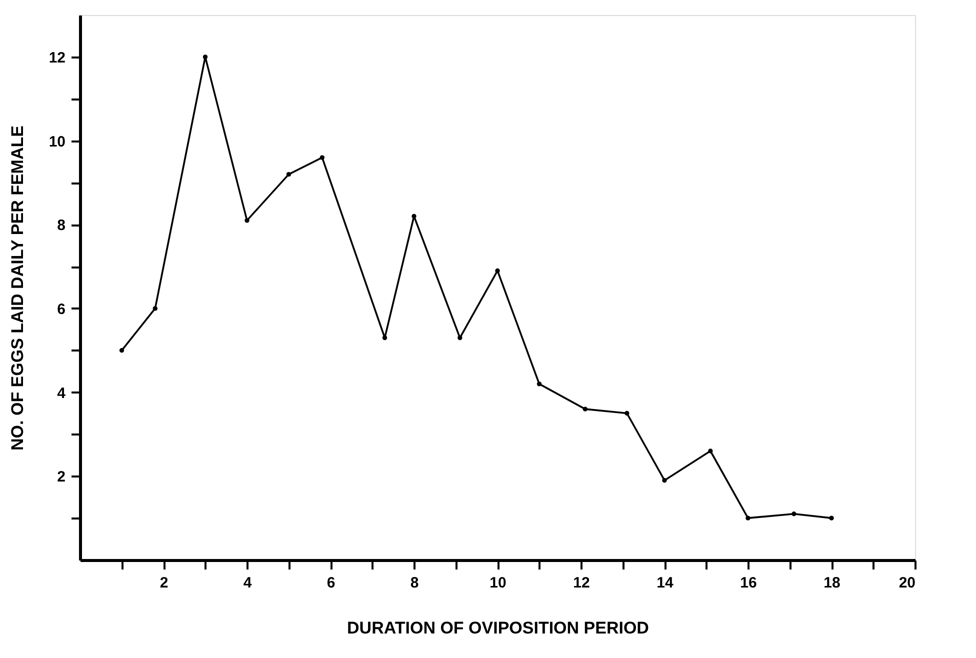 The image size is (976, 658). What do you see at coordinates (61, 477) in the screenshot?
I see `y-tick-label: 2` at bounding box center [61, 477].